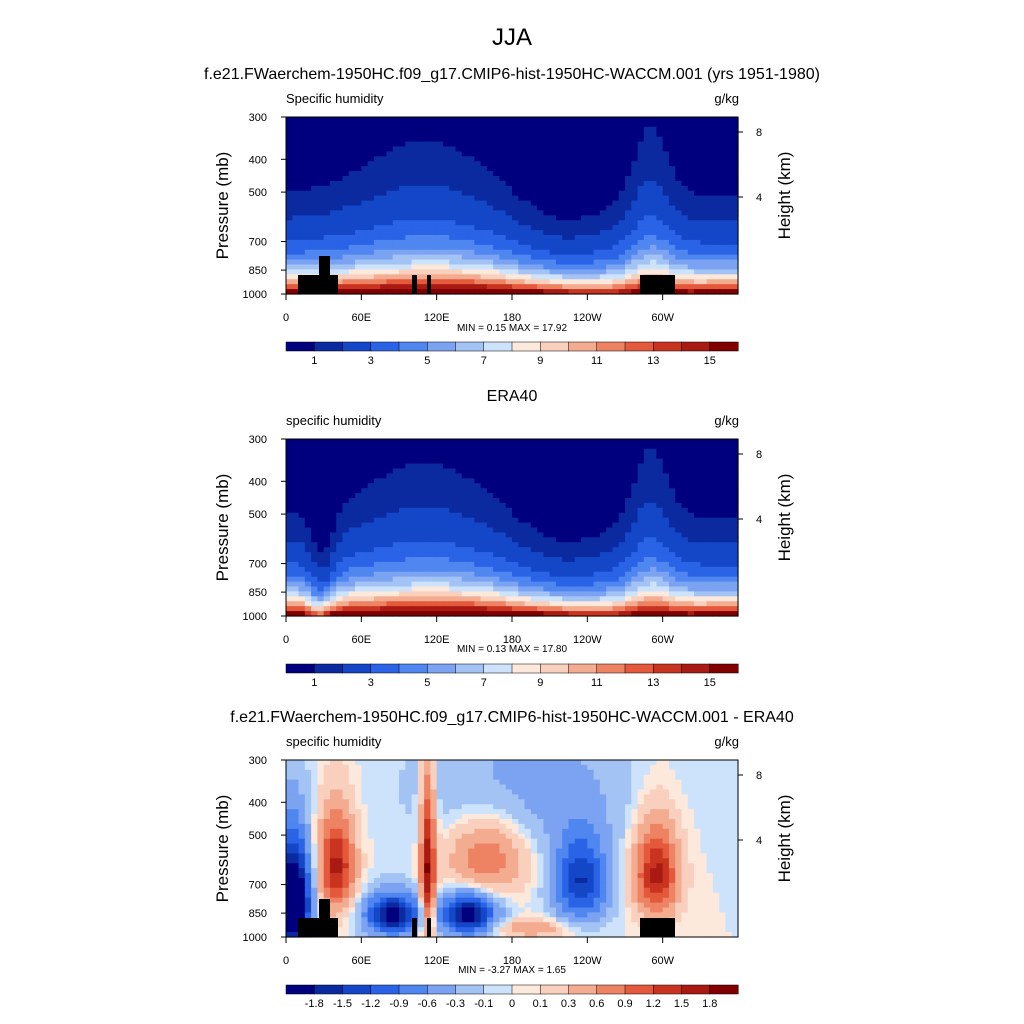  Describe the element at coordinates (657, 284) in the screenshot. I see `topography-mask` at that location.